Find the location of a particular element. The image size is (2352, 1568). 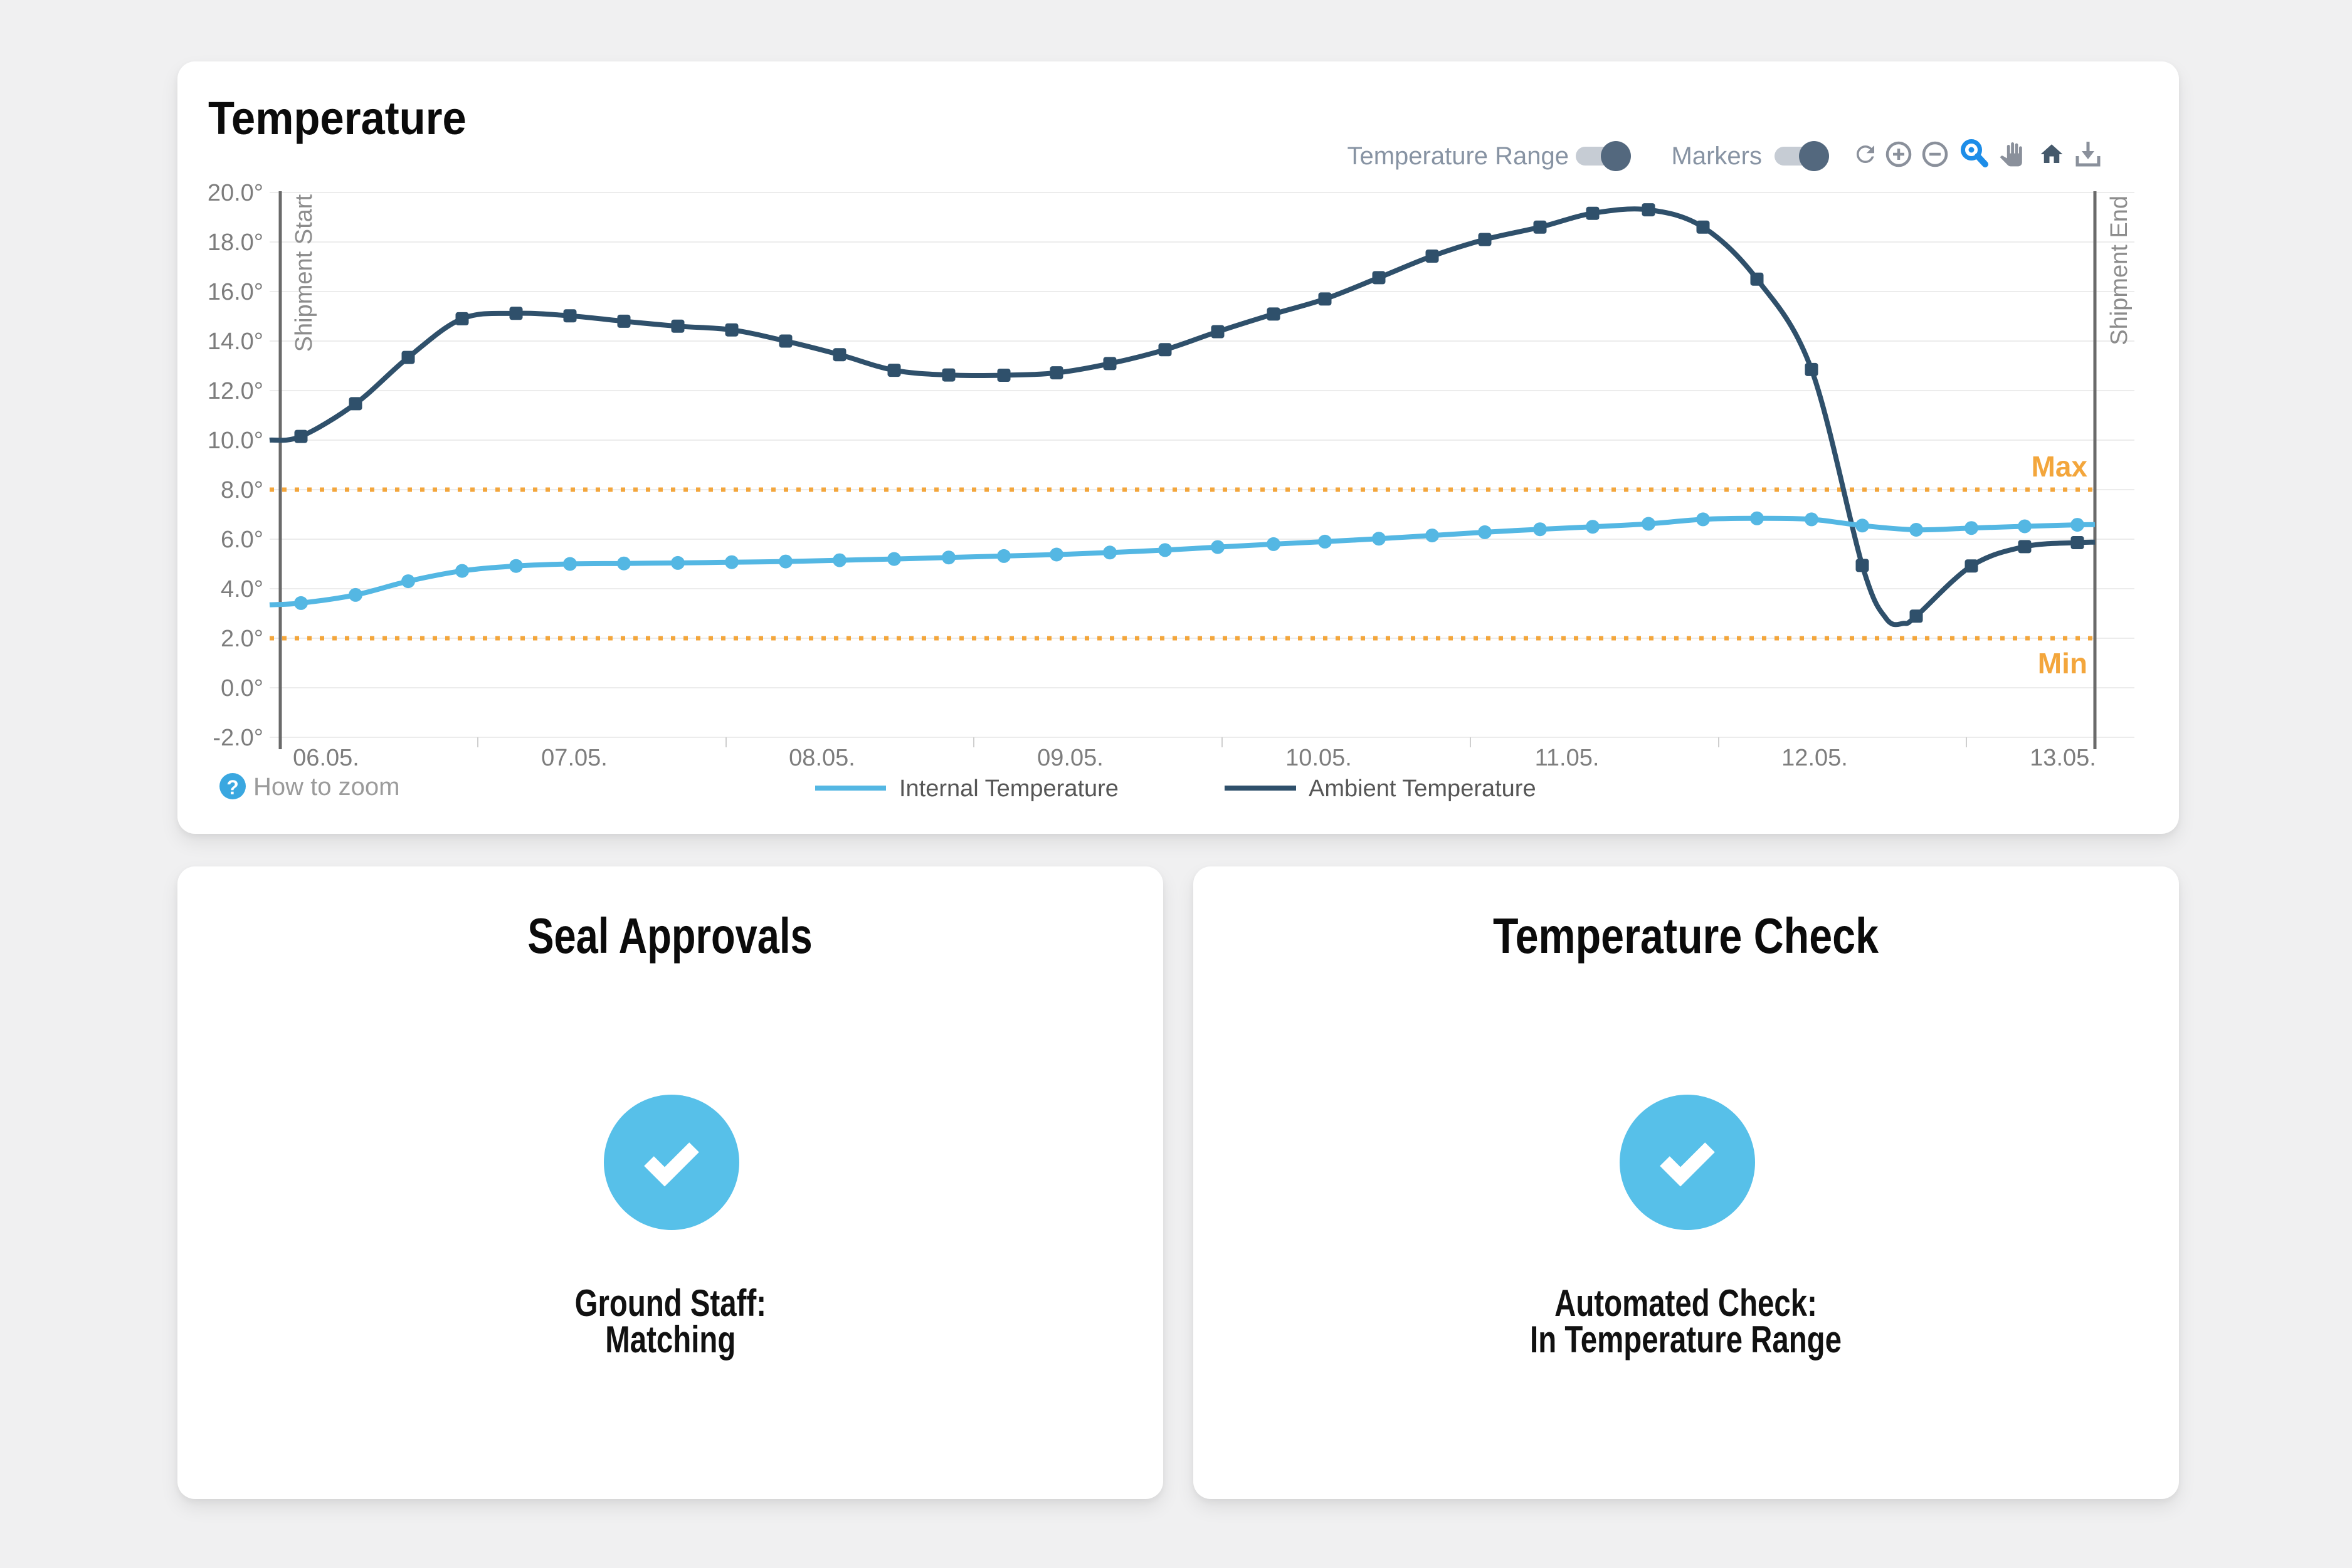

svg-text: 6.0° is located at coordinates (242, 540).